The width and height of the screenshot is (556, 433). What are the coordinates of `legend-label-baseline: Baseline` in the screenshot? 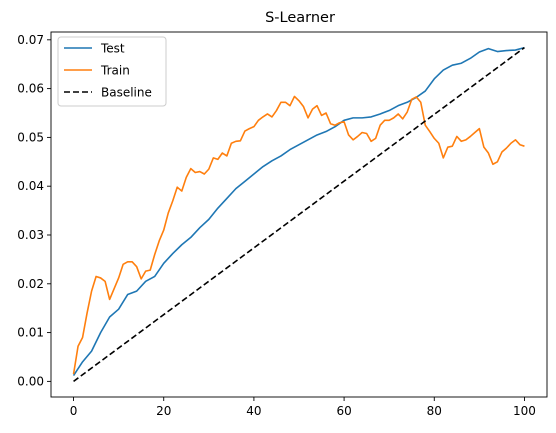 It's located at (126, 93).